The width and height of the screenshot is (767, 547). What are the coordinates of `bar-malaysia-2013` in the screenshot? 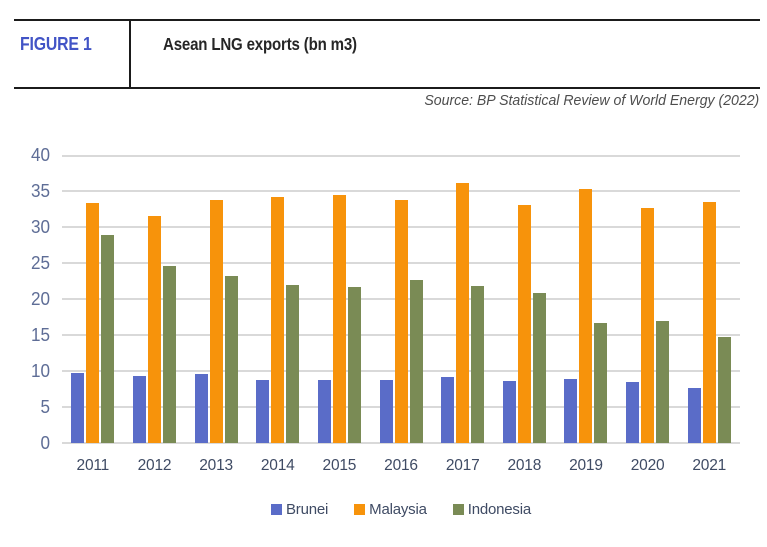 It's located at (216, 321).